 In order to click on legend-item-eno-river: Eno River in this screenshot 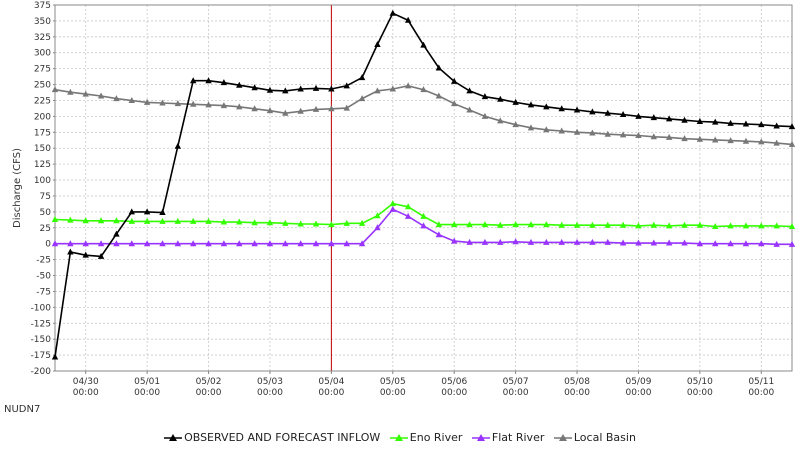, I will do `click(425, 437)`.